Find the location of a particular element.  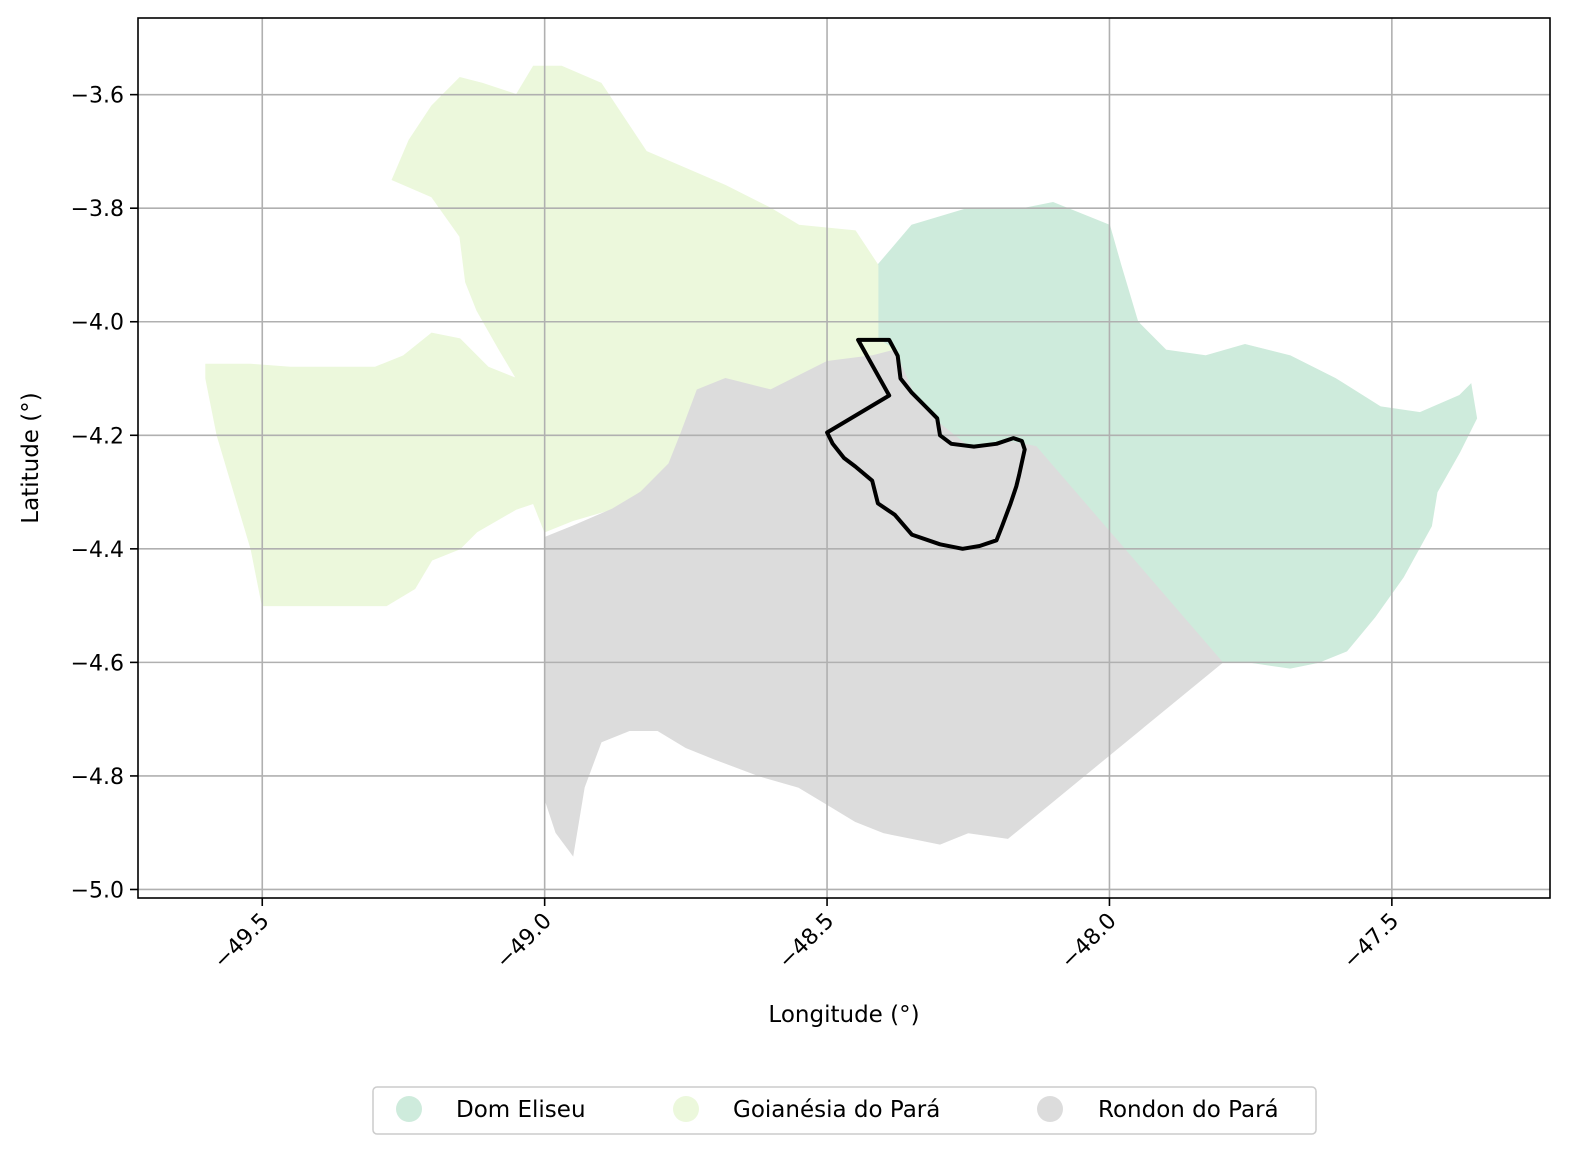

legend-label-goianesia-do-para: Goianésia do Pará is located at coordinates (836, 1110).